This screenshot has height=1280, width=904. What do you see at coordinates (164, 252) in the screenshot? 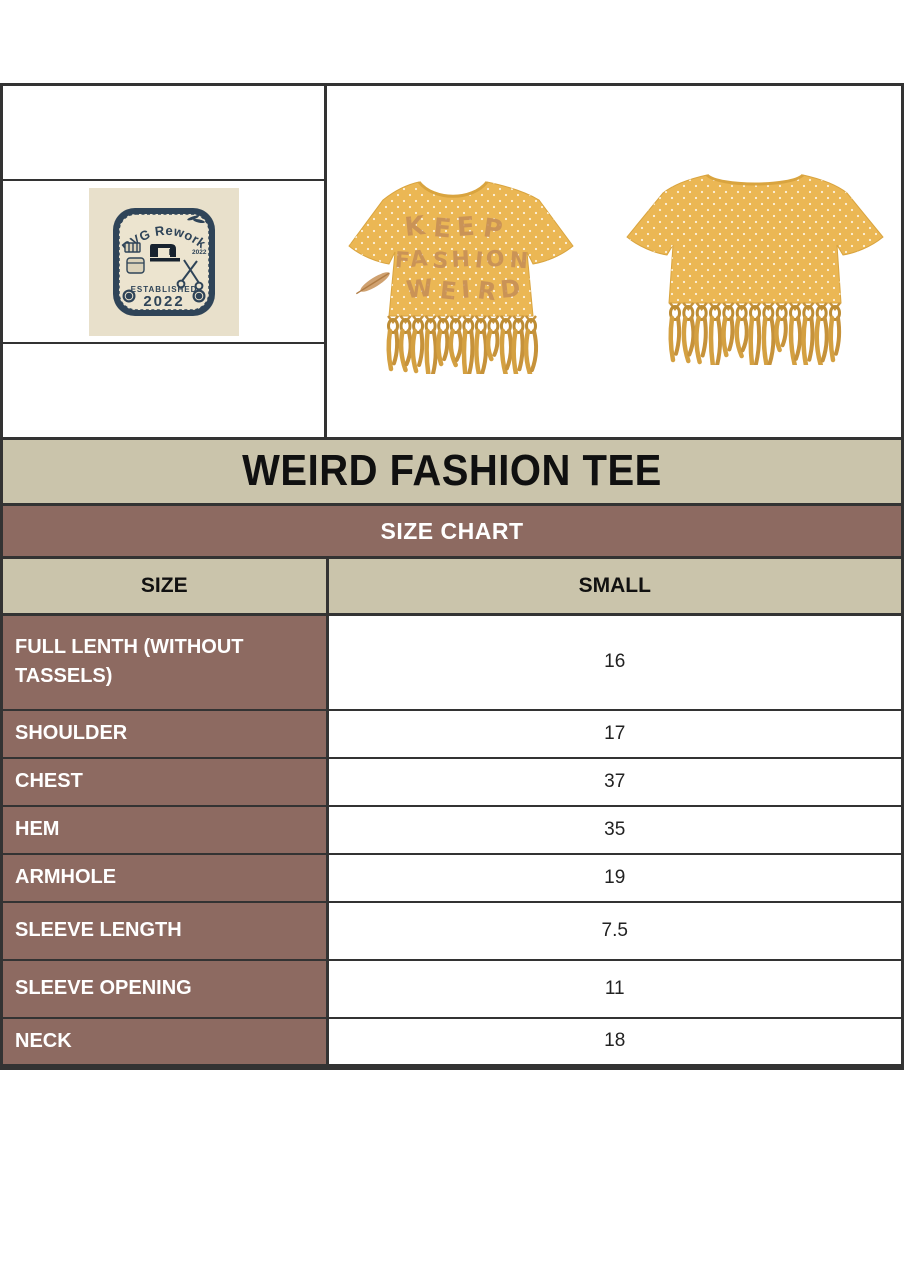
I see `sewing-machine-icon` at bounding box center [164, 252].